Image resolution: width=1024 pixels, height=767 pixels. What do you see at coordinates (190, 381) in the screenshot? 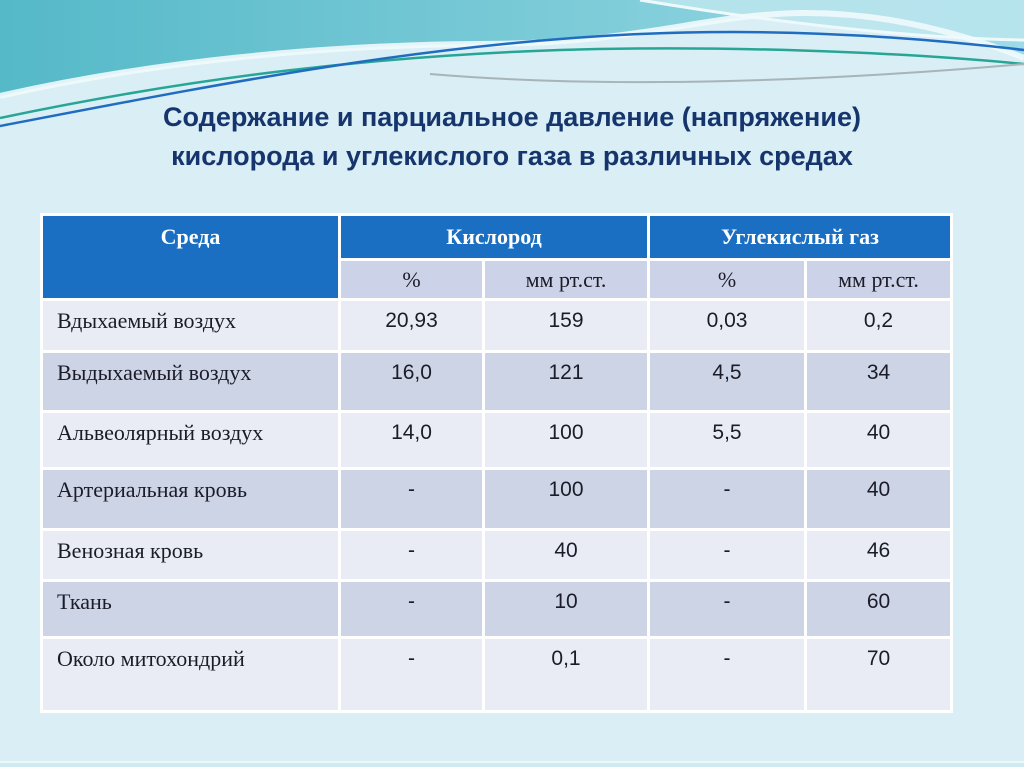
I see `row-label-cell: Выдыхаемый воздух` at bounding box center [190, 381].